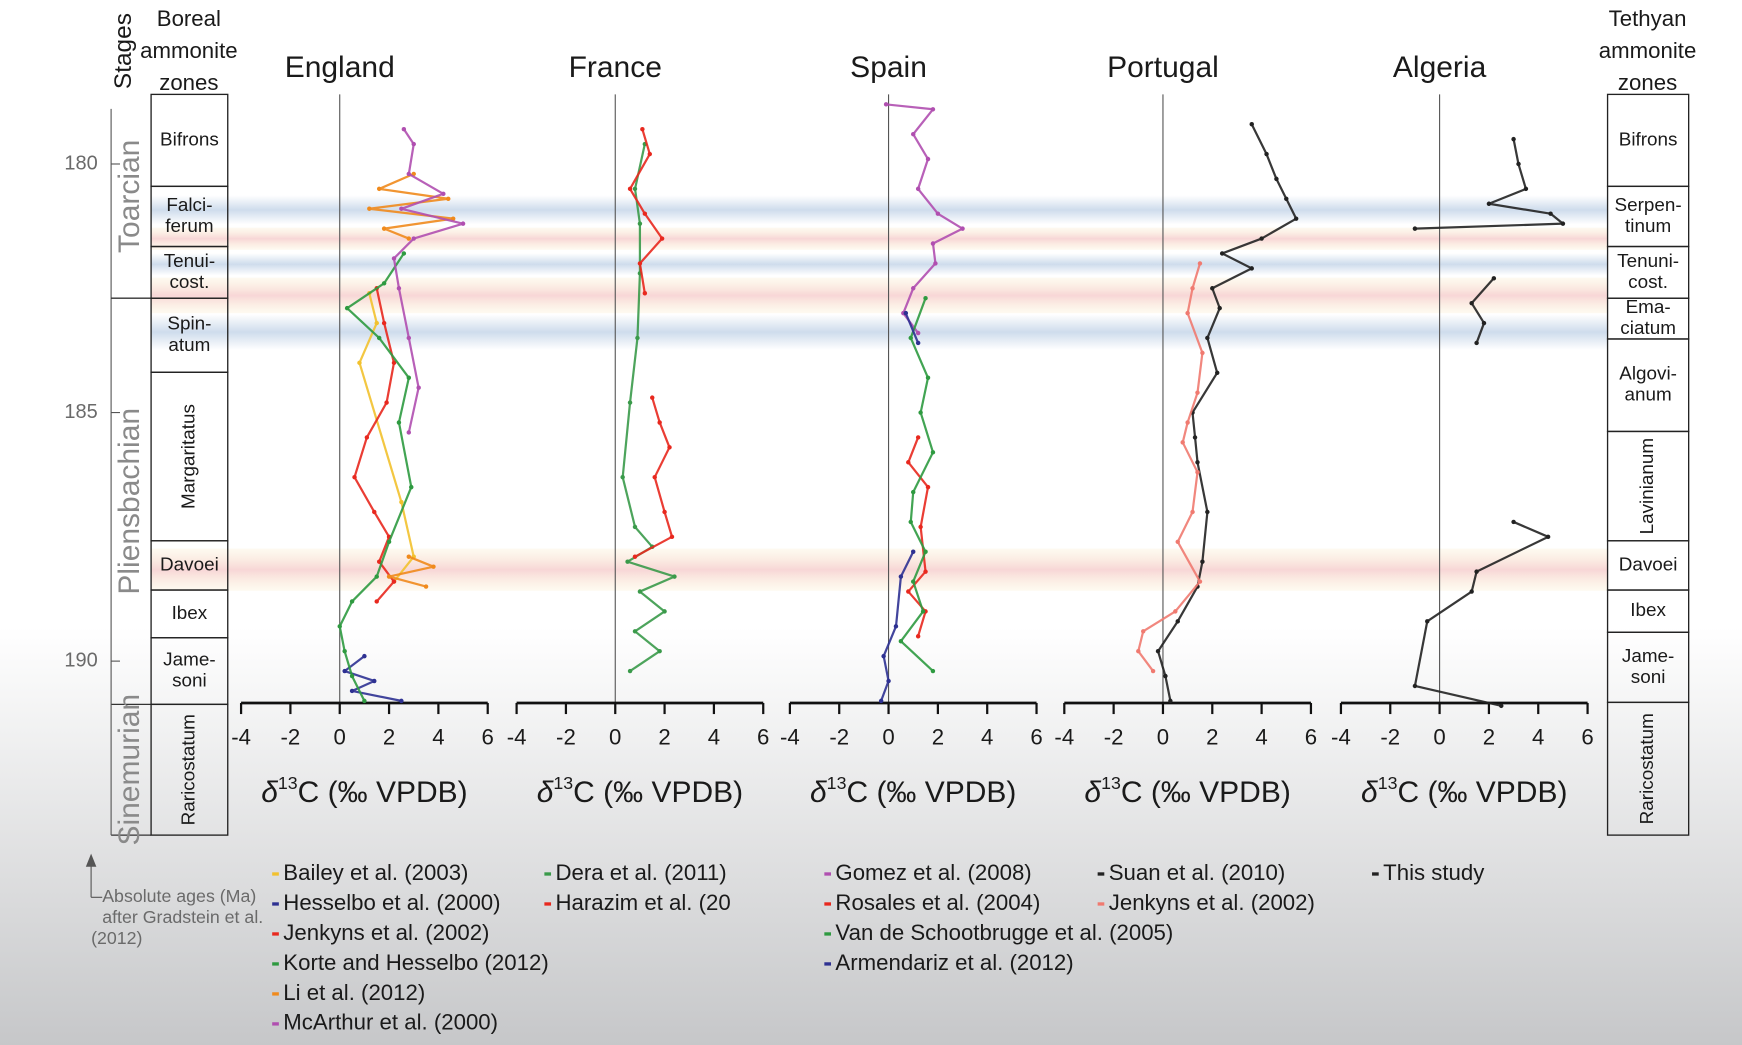 The width and height of the screenshot is (1742, 1045). Describe the element at coordinates (123, 51) in the screenshot. I see `stages-header: Stages` at that location.